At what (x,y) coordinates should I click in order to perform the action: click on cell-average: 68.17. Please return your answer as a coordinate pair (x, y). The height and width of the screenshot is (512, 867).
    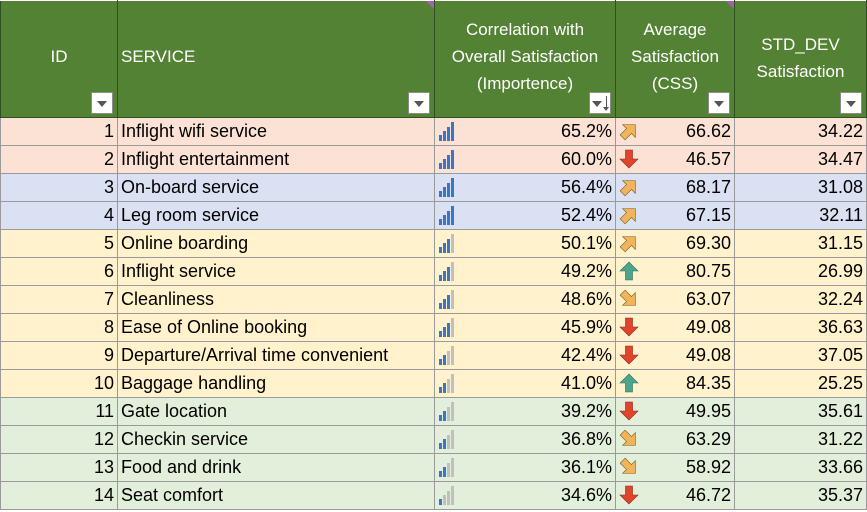
    Looking at the image, I should click on (675, 187).